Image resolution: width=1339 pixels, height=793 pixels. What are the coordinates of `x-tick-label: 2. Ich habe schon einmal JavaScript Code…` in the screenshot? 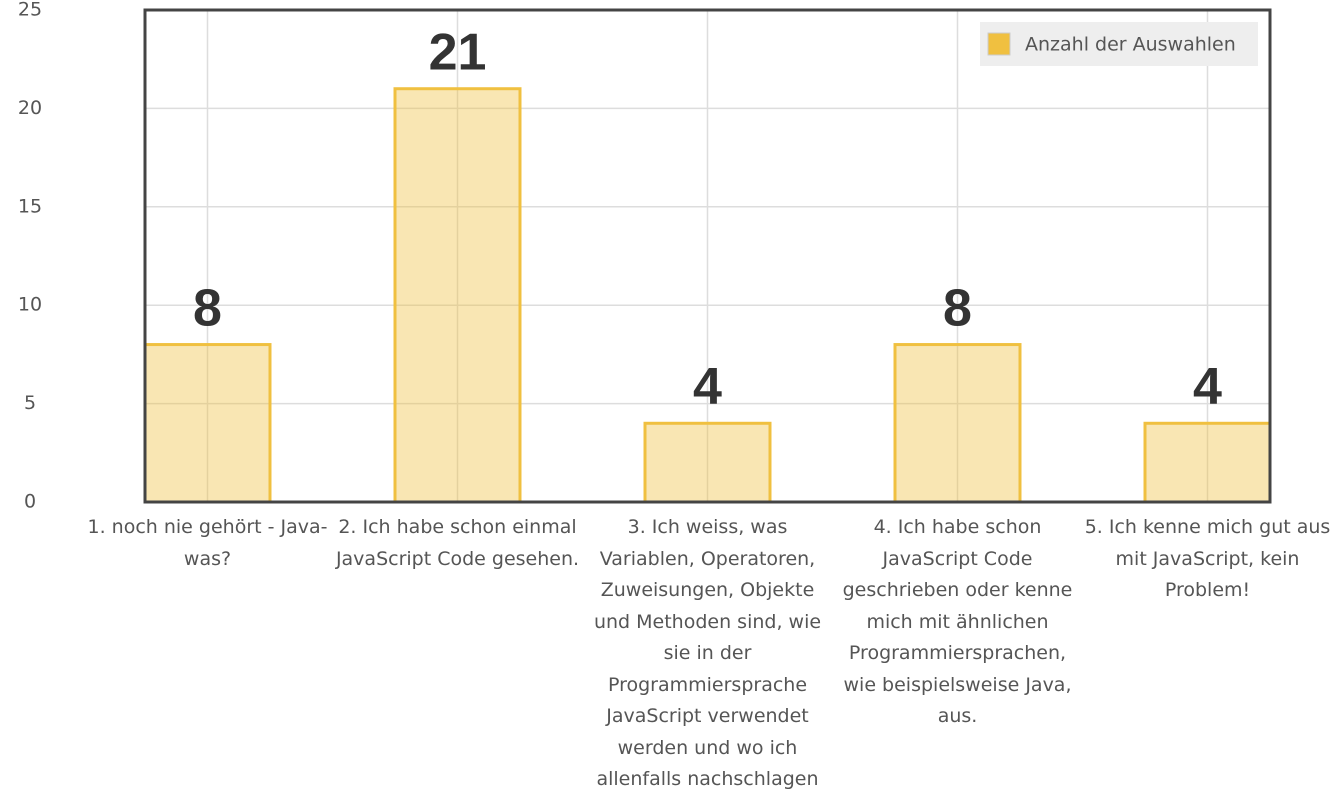 It's located at (457, 543).